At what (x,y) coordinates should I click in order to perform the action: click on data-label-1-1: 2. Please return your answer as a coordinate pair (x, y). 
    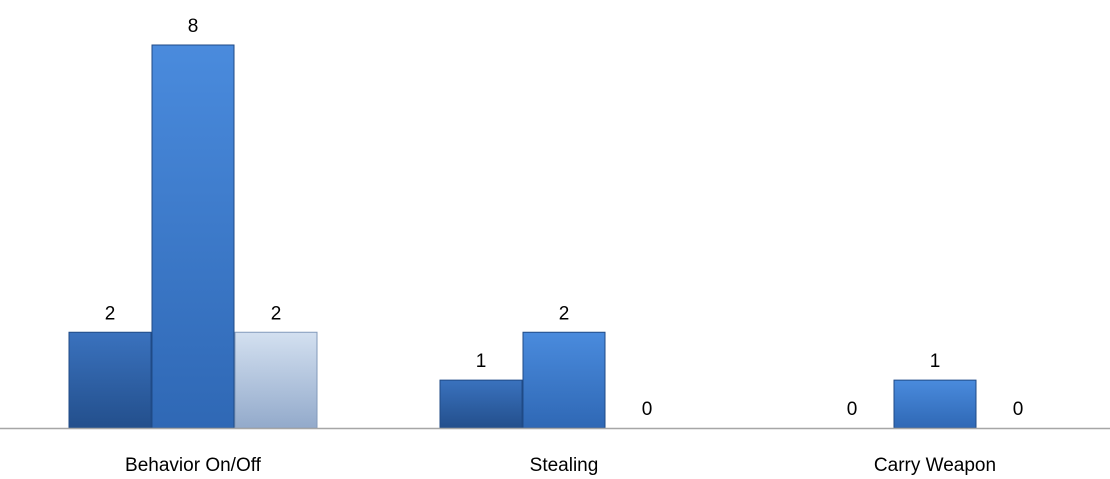
    Looking at the image, I should click on (564, 313).